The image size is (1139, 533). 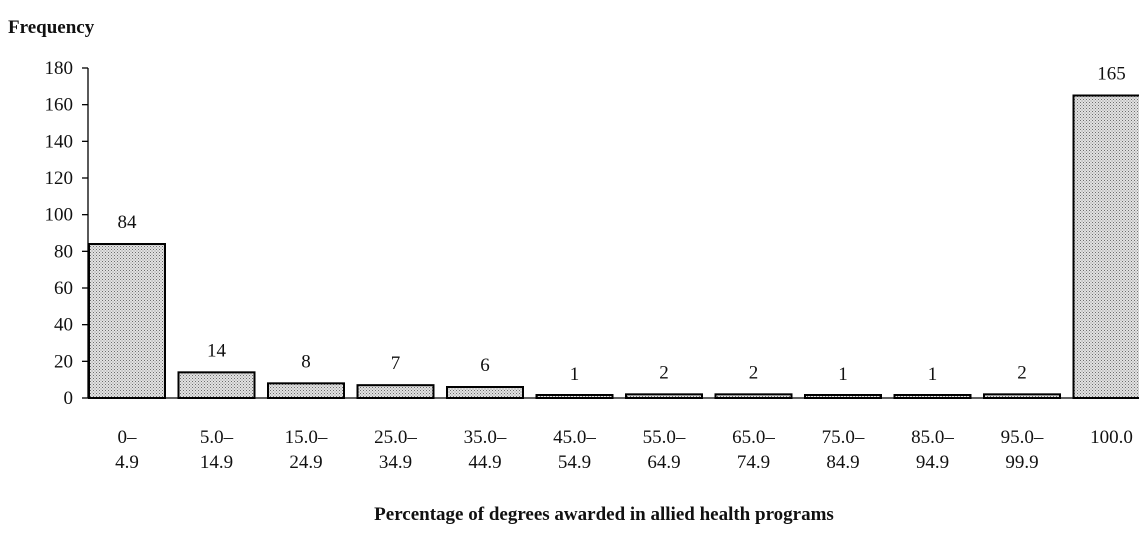 What do you see at coordinates (1022, 437) in the screenshot?
I see `x-tick-label: 95.0–` at bounding box center [1022, 437].